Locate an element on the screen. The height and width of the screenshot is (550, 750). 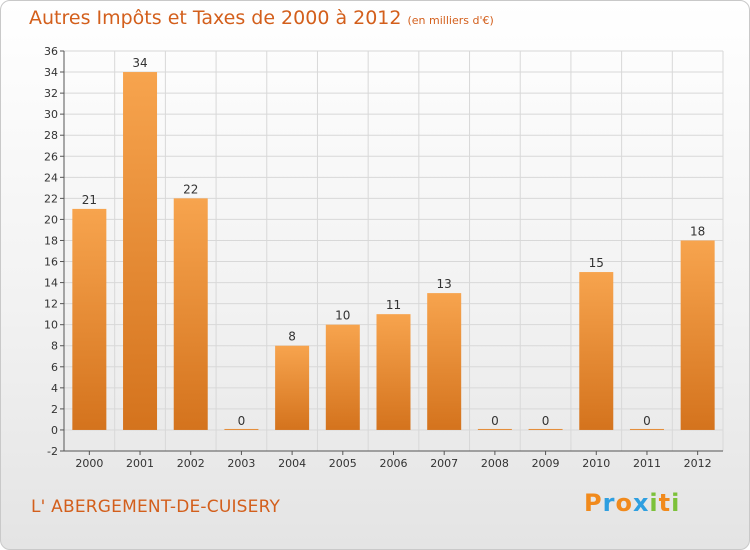
y-tick-label: 16 is located at coordinates (51, 262).